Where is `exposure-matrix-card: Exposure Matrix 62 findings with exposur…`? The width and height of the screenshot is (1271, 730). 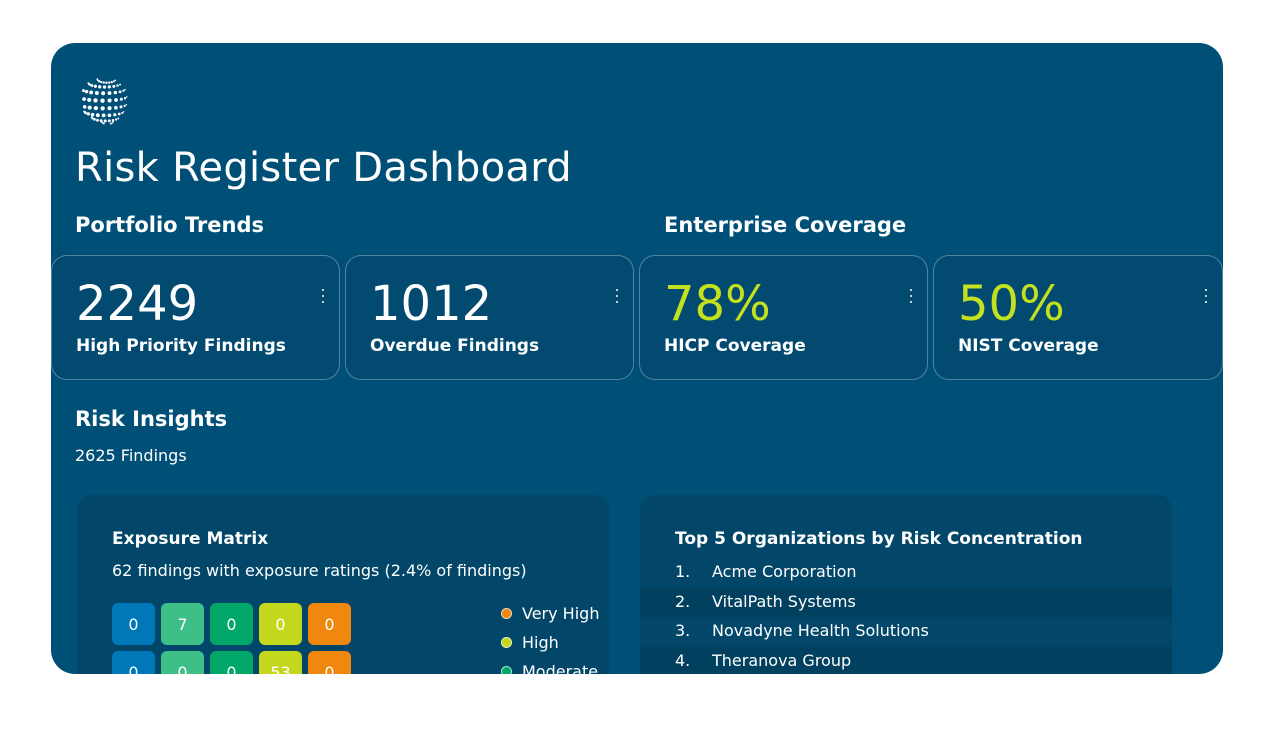
exposure-matrix-card: Exposure Matrix 62 findings with exposur… is located at coordinates (343, 584).